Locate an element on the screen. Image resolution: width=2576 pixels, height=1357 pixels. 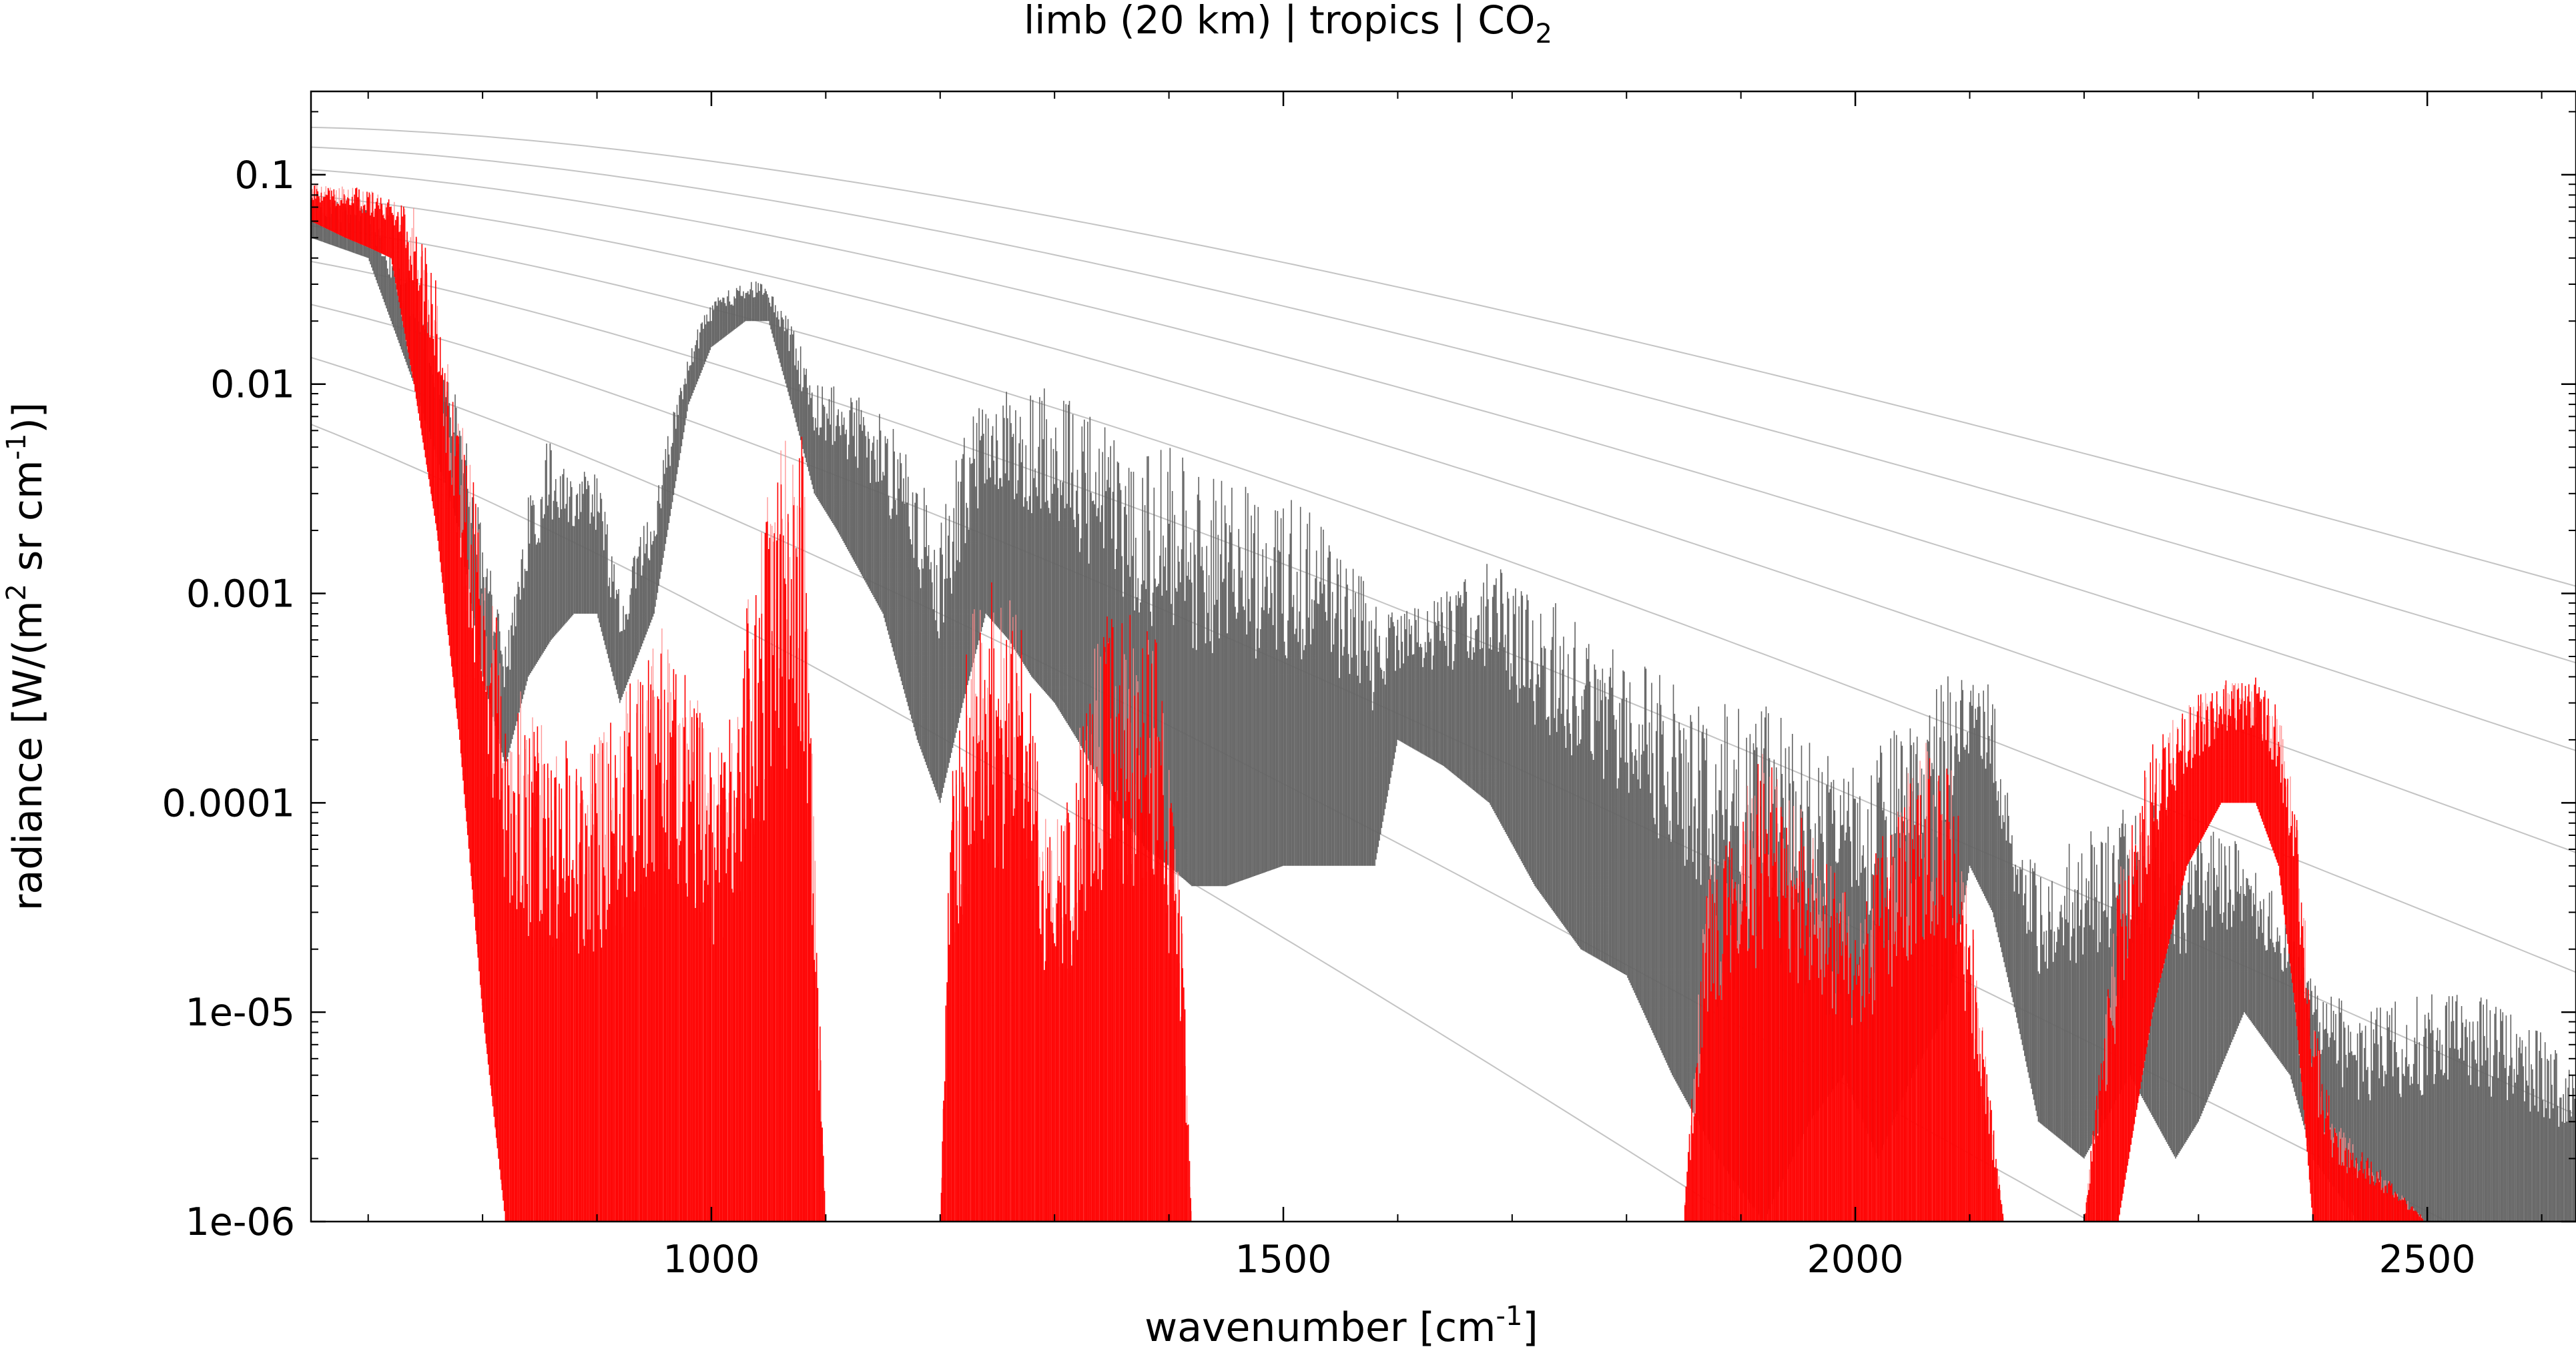
x-axis-label-sup: -1 is located at coordinates (1509, 1316).